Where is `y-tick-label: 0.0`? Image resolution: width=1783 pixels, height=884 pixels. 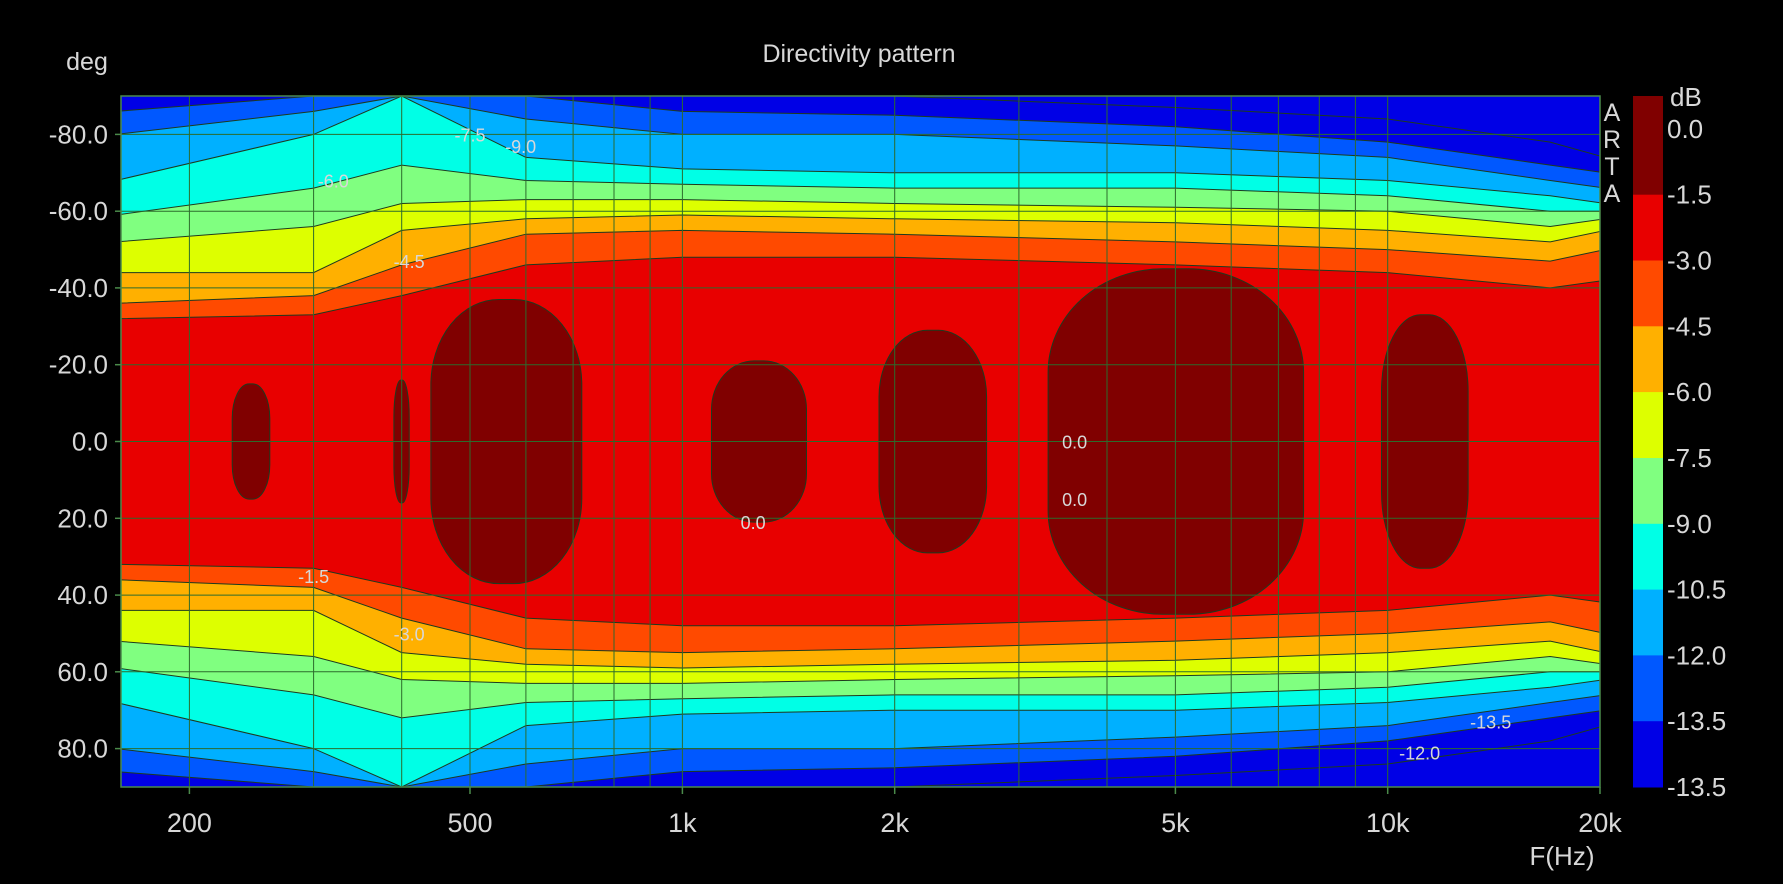
y-tick-label: 0.0 is located at coordinates (90, 442).